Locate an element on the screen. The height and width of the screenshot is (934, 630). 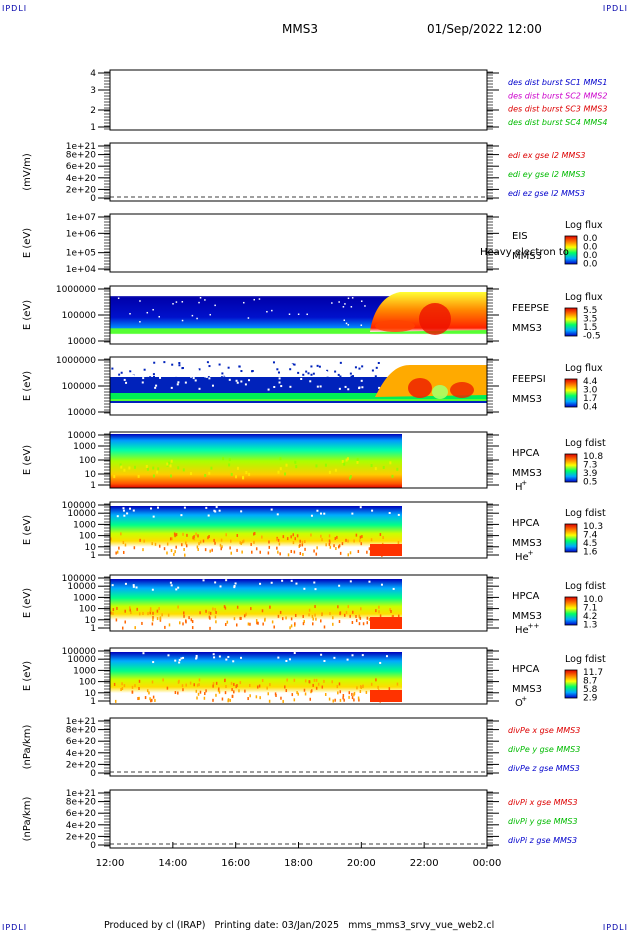
y-tick-label: 0 is located at coordinates (93, 846).